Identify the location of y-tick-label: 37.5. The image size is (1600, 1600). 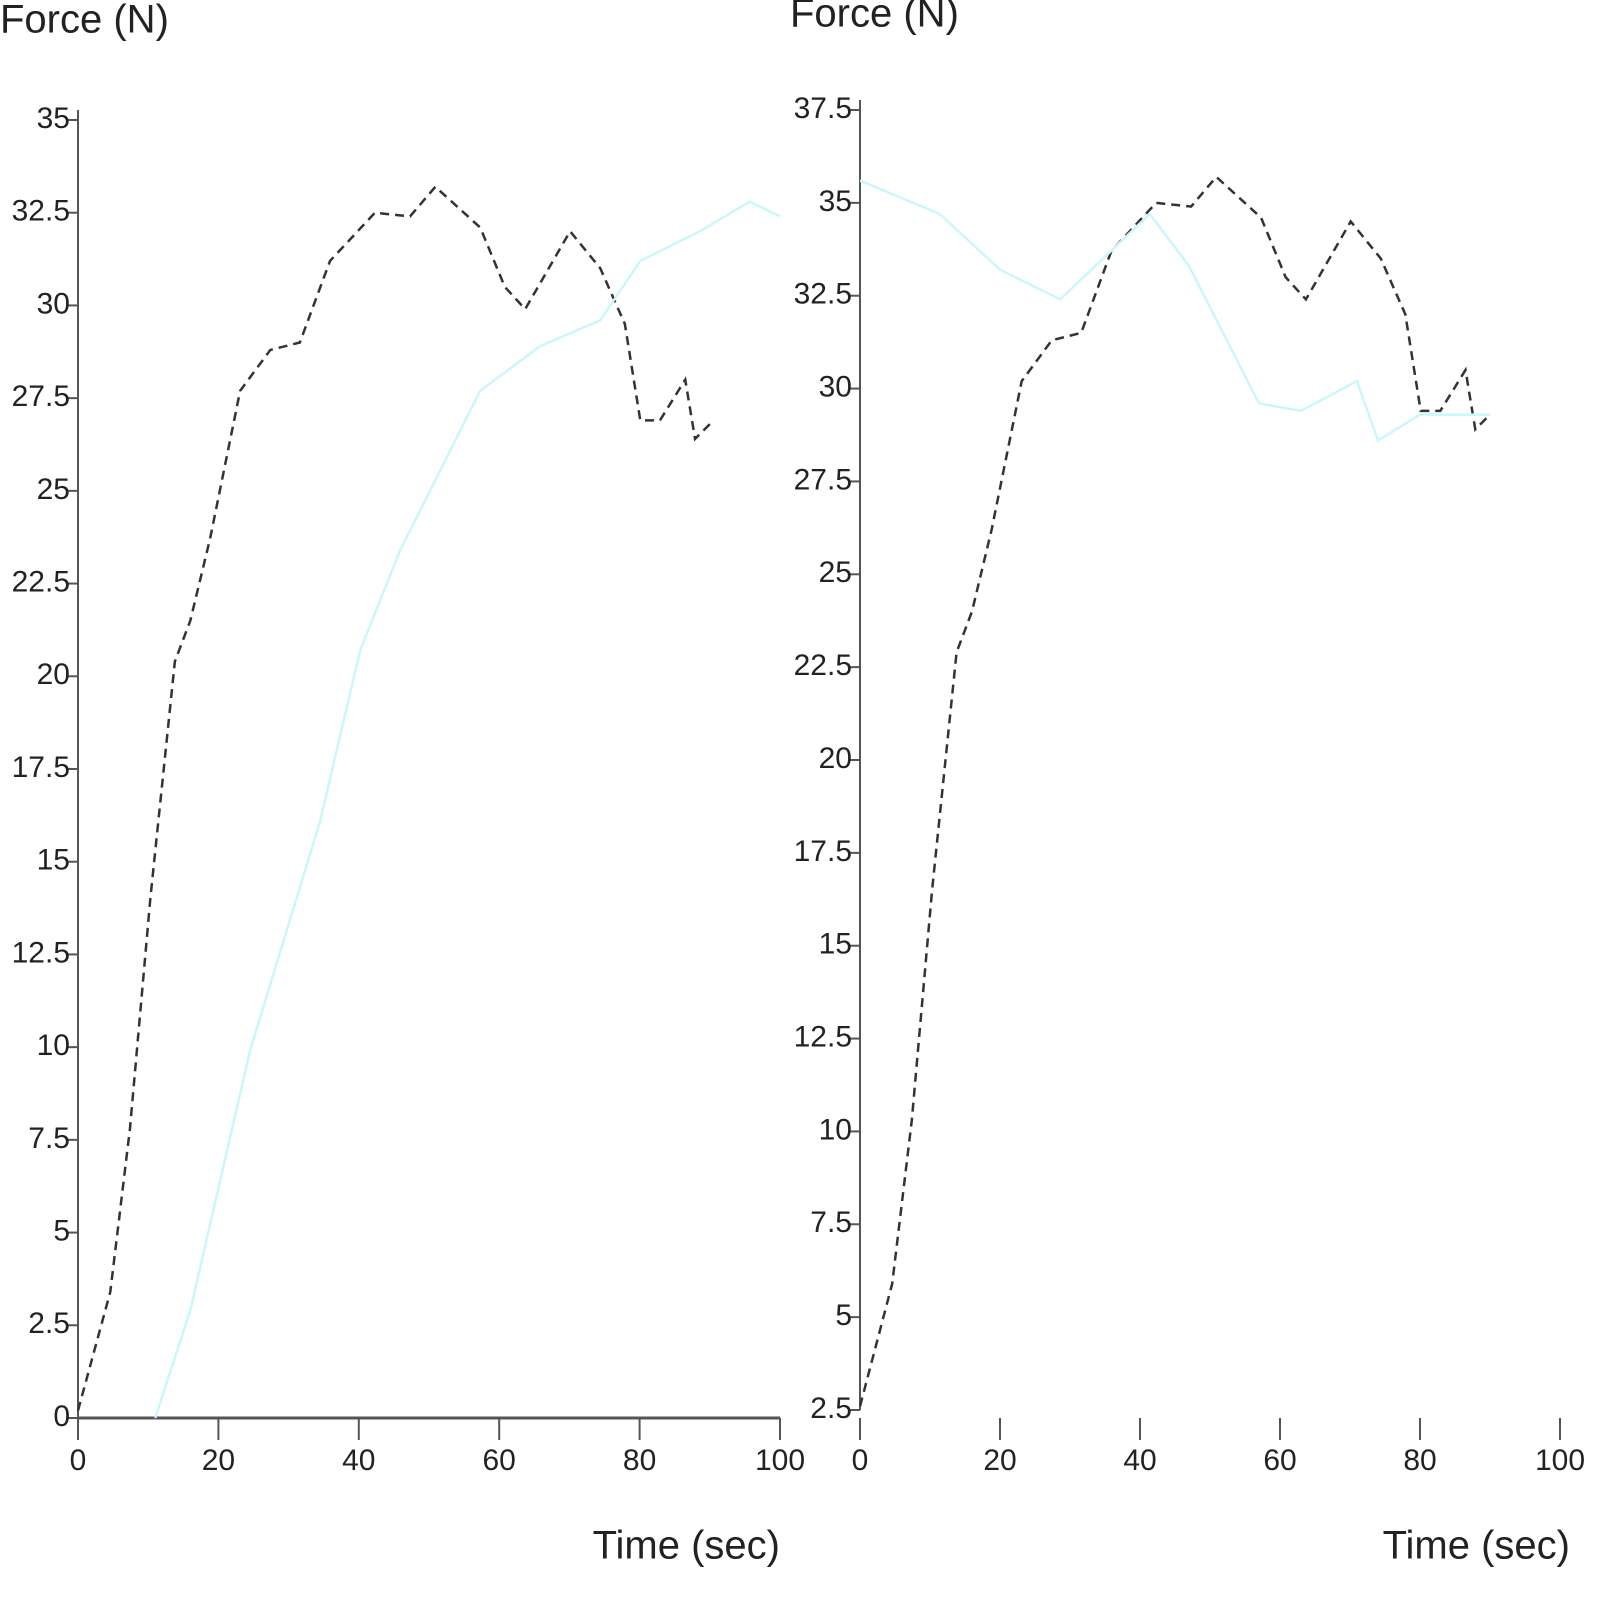
(823, 108).